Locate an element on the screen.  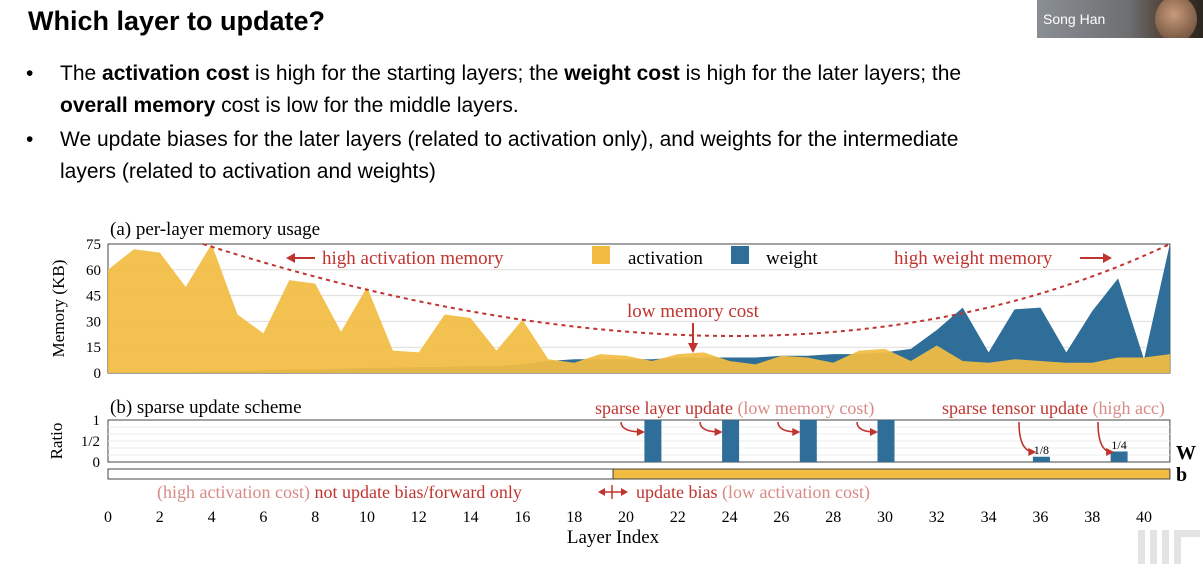
x-tick-label: 4 is located at coordinates (212, 517).